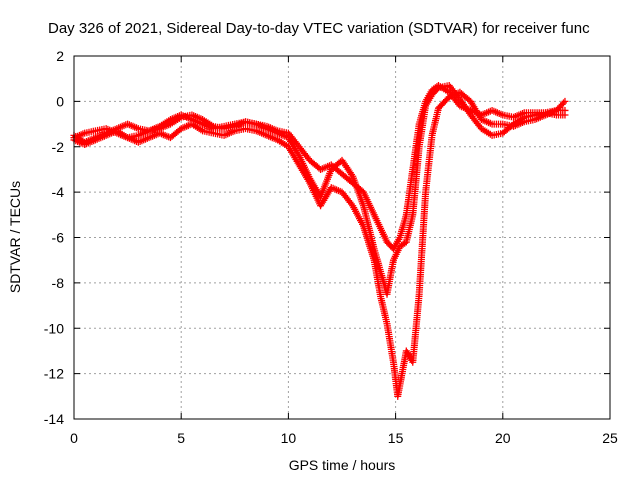 Image resolution: width=640 pixels, height=480 pixels. I want to click on y-axis-label: SDTVAR / TECUs, so click(15, 237).